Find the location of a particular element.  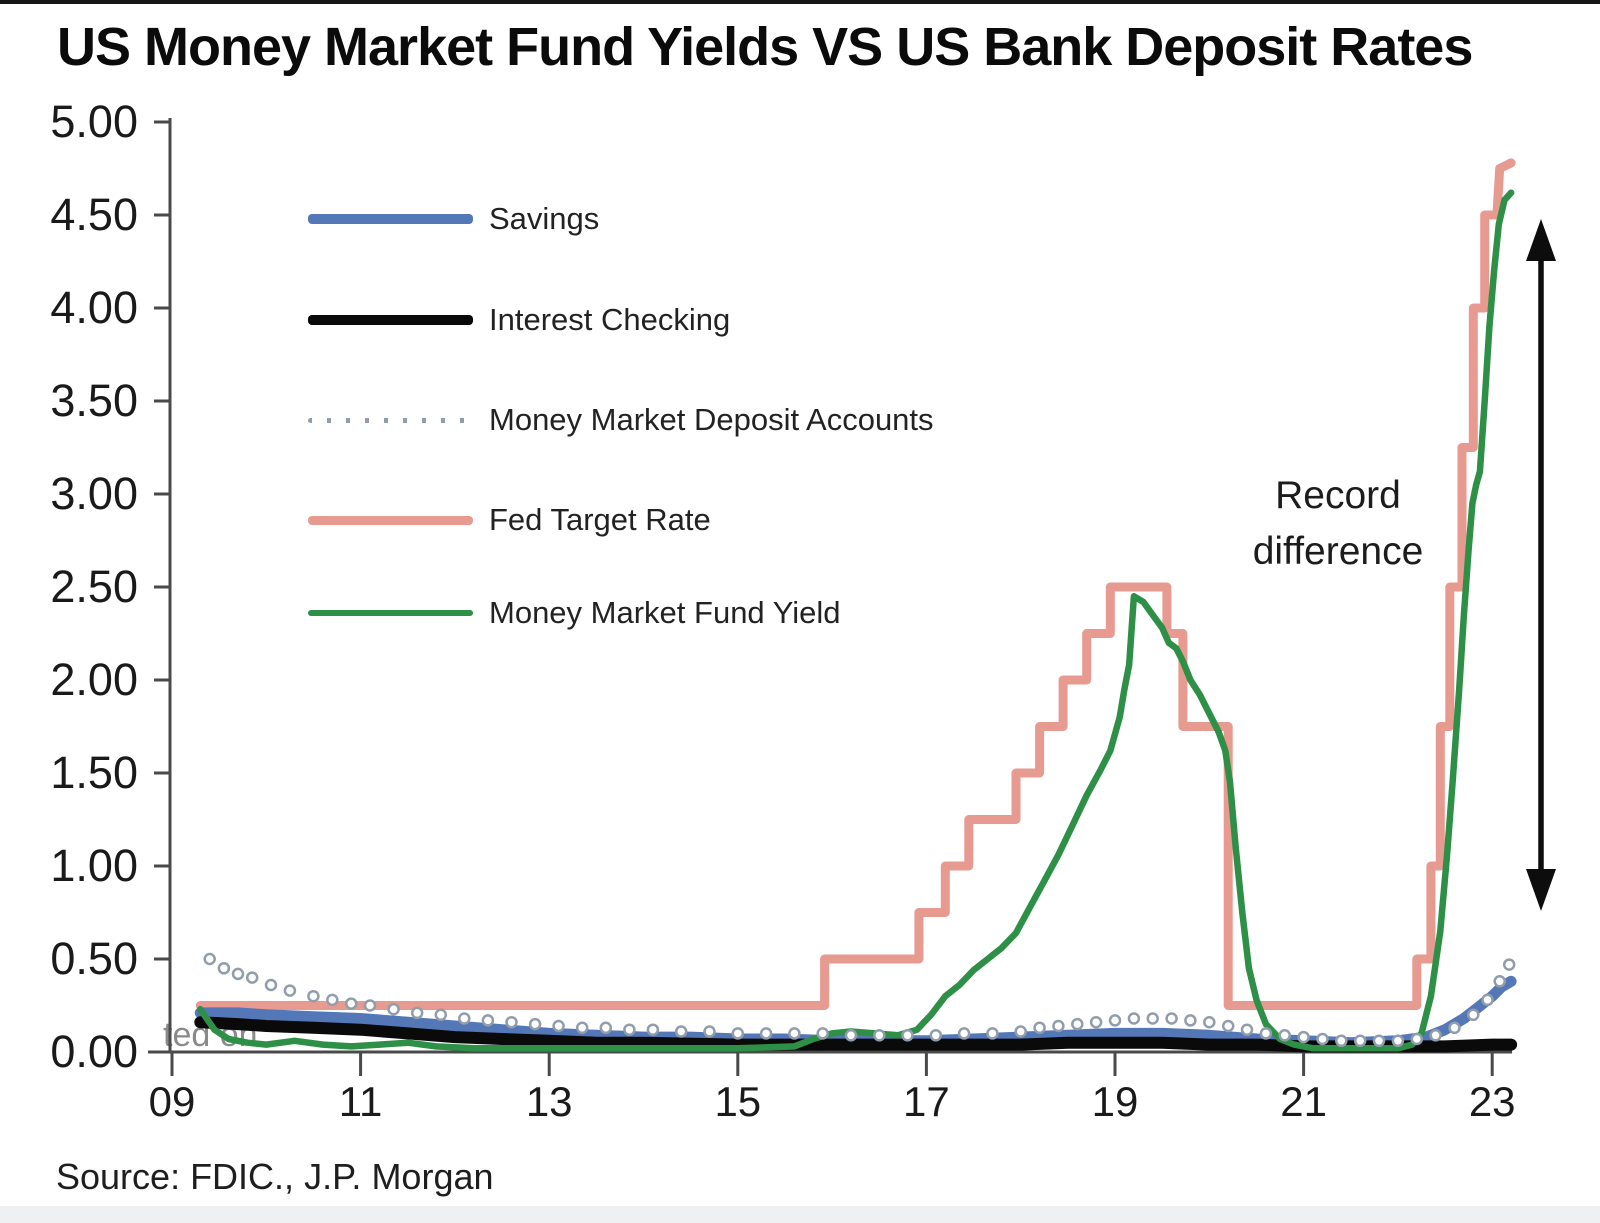

svg-text: 1.00 is located at coordinates (94, 865).